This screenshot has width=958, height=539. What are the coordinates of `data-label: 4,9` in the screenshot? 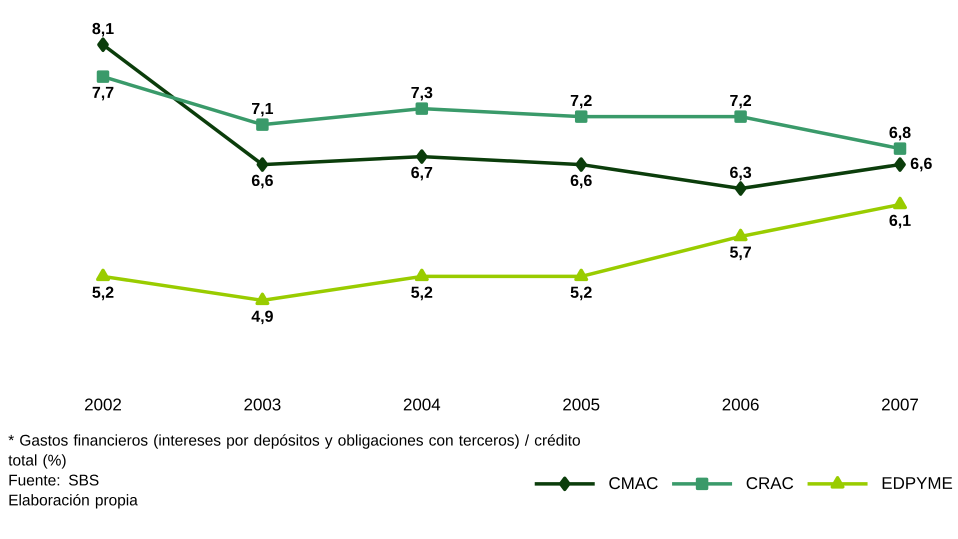 It's located at (262, 317).